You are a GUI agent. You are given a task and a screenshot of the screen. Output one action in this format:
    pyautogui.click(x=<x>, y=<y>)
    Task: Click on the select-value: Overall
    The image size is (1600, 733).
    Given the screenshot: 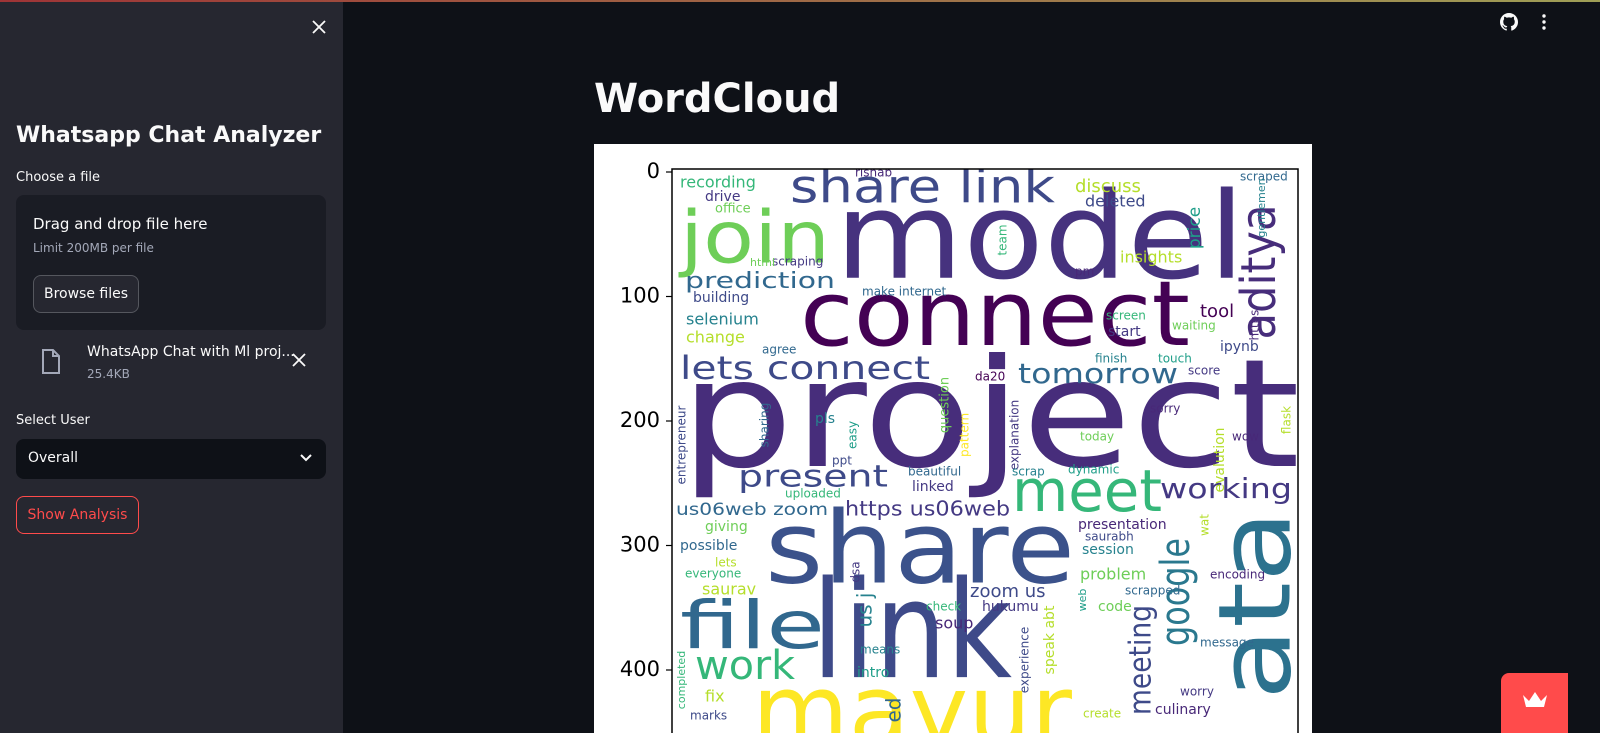 What is the action you would take?
    pyautogui.click(x=53, y=458)
    